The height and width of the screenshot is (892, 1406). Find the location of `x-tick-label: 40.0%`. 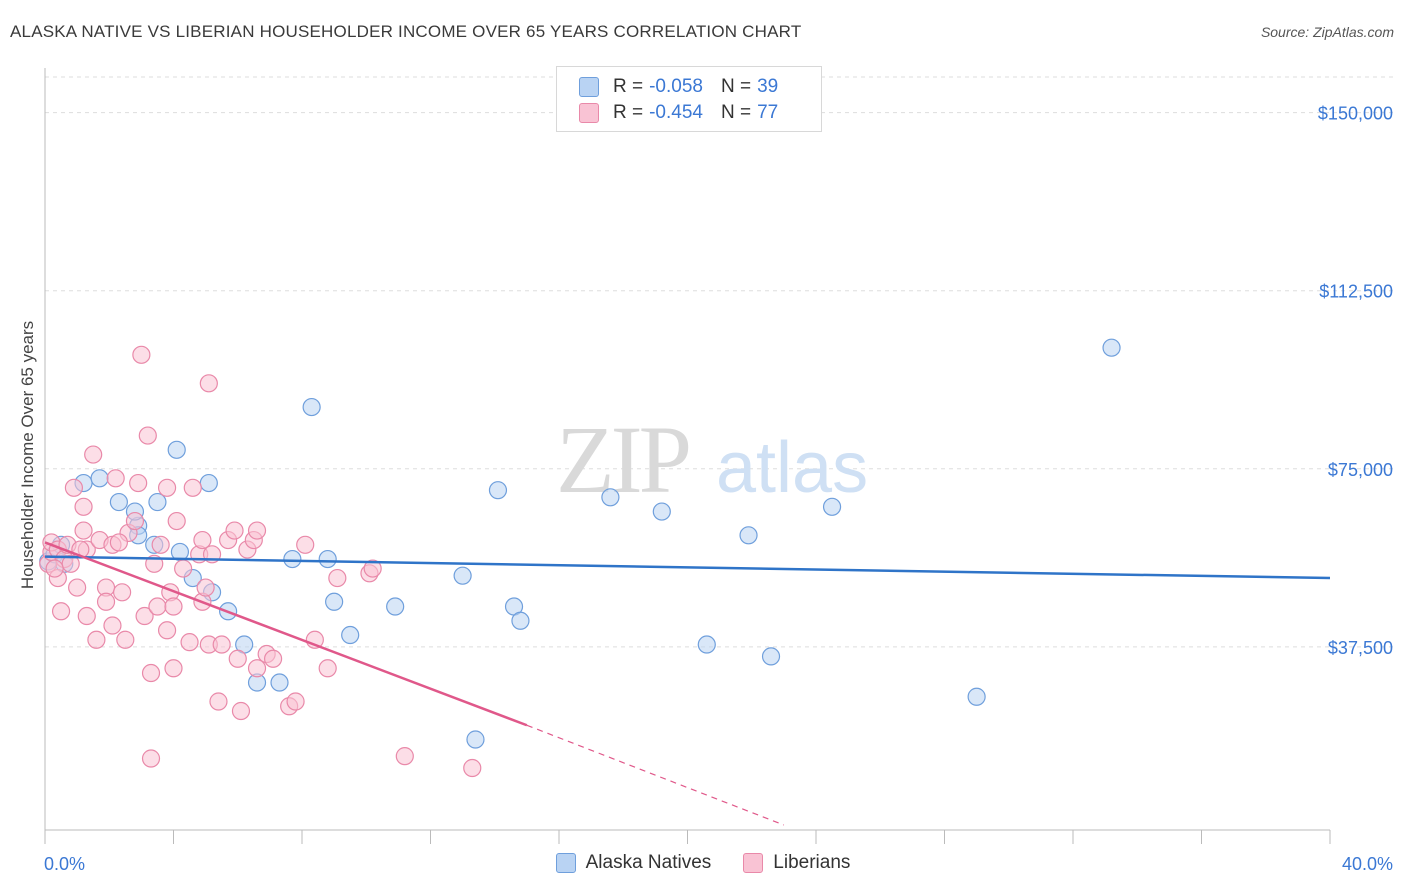

x-tick-label: 40.0% is located at coordinates (1367, 864).